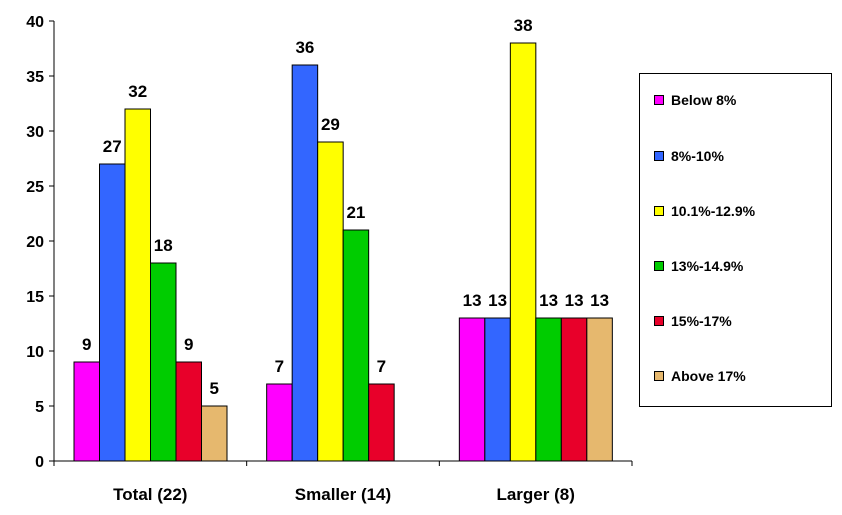 This screenshot has height=515, width=842. I want to click on x-category-label: Larger (8), so click(535, 494).